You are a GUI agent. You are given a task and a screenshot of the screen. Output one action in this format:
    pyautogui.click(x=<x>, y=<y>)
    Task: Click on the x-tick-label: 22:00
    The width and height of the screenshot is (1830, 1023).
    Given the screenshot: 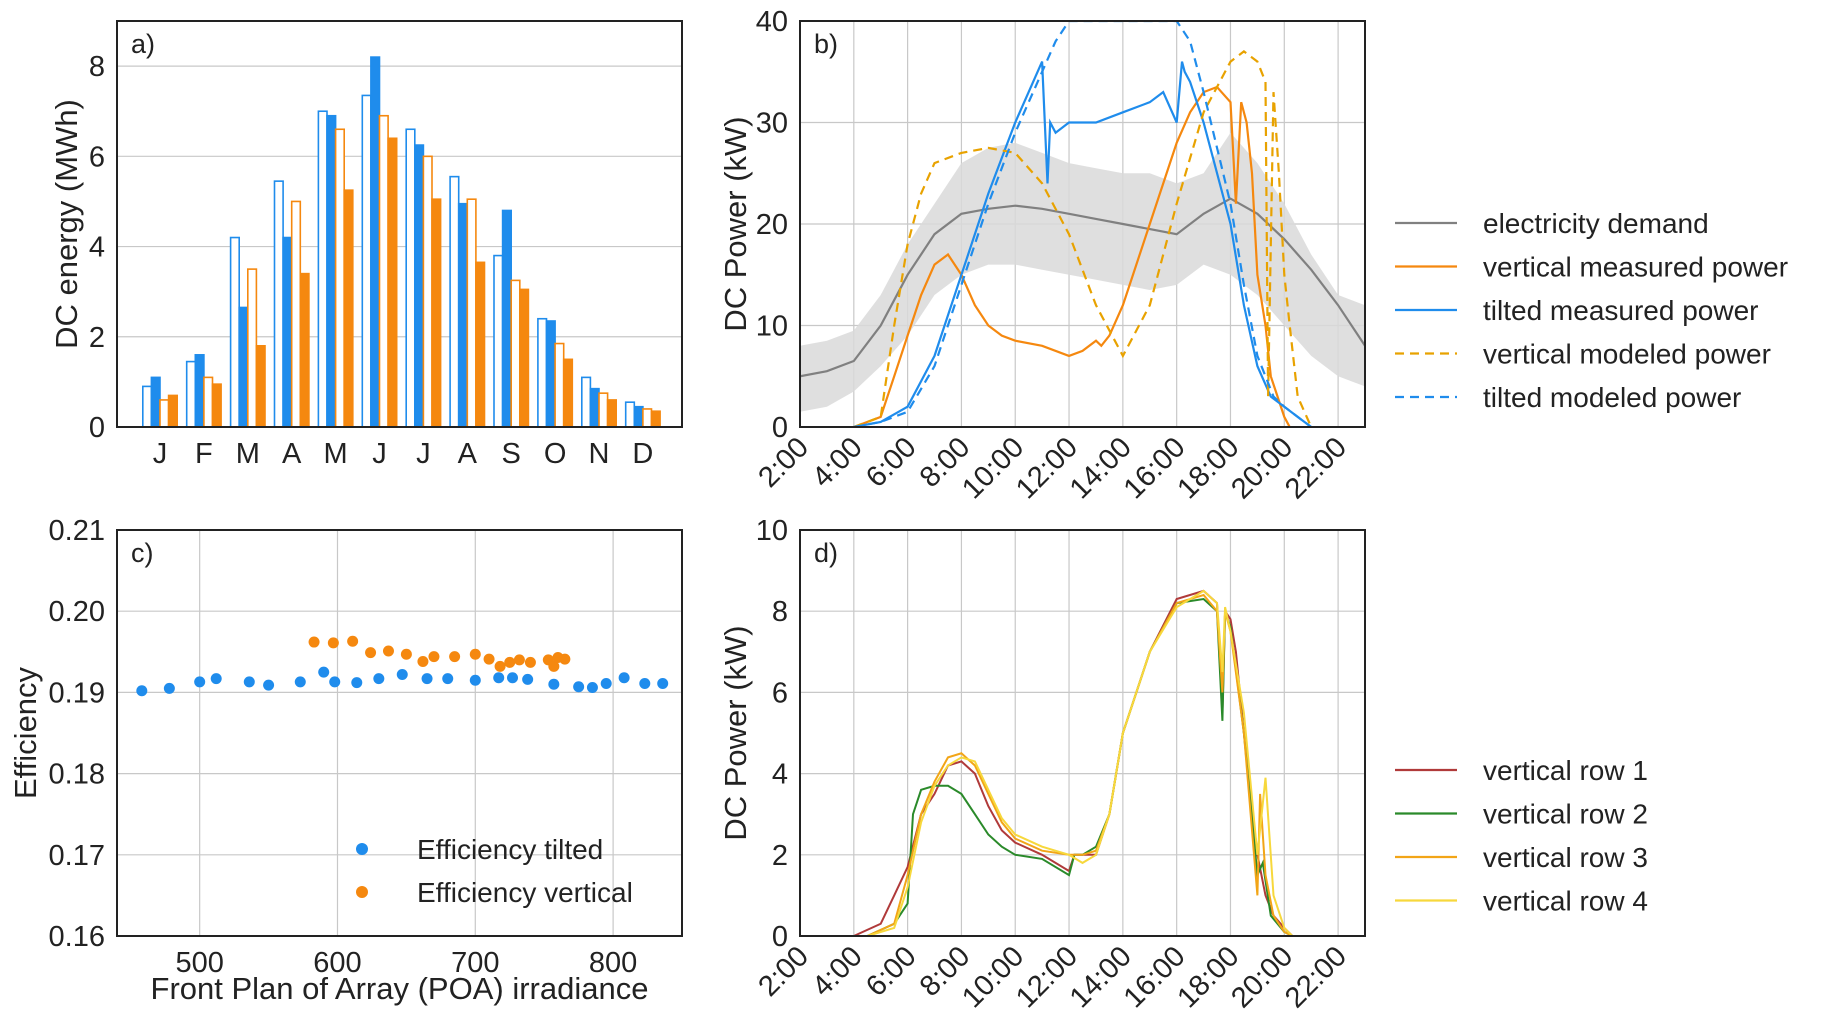 What is the action you would take?
    pyautogui.click(x=1316, y=468)
    